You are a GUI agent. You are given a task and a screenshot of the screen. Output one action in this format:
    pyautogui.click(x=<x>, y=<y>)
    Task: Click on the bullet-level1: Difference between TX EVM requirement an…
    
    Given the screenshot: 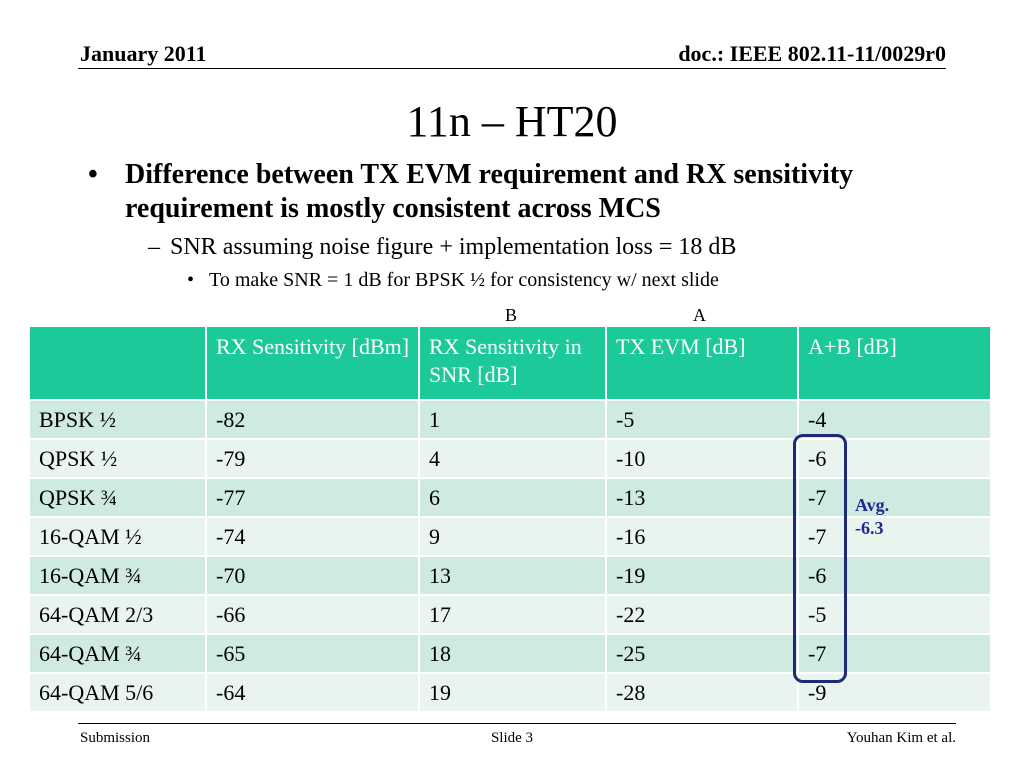 What is the action you would take?
    pyautogui.click(x=489, y=191)
    